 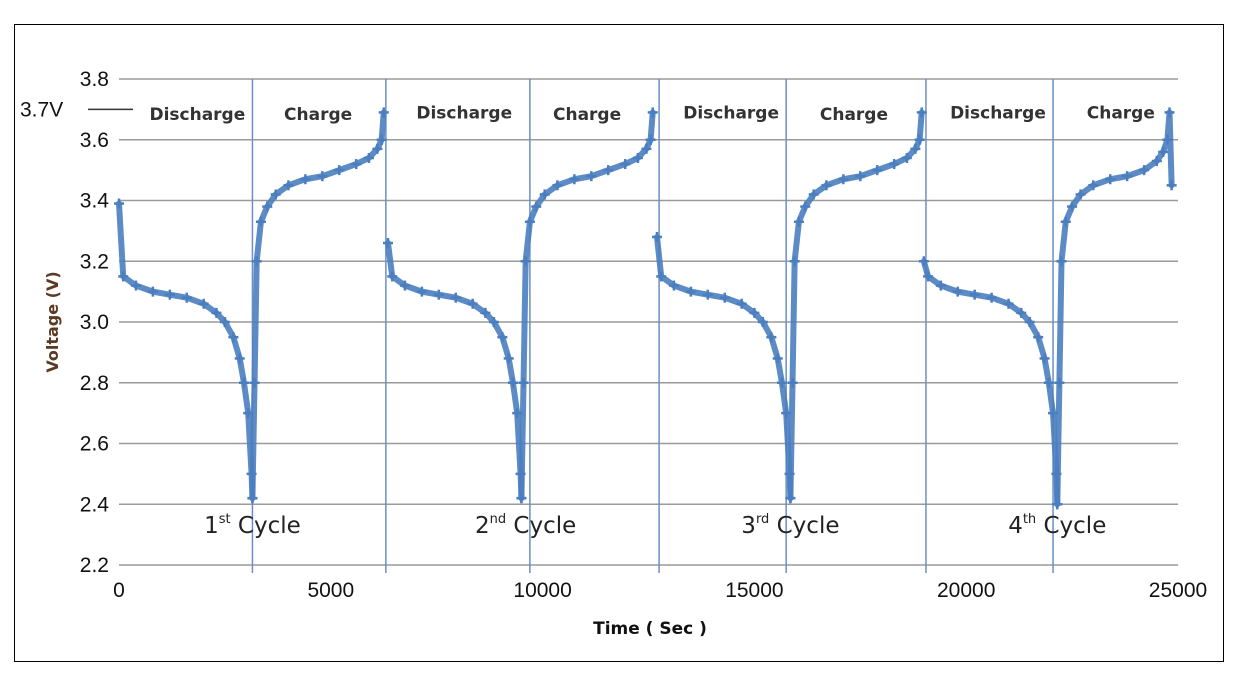 What do you see at coordinates (119, 590) in the screenshot?
I see `x-tick-label: 0` at bounding box center [119, 590].